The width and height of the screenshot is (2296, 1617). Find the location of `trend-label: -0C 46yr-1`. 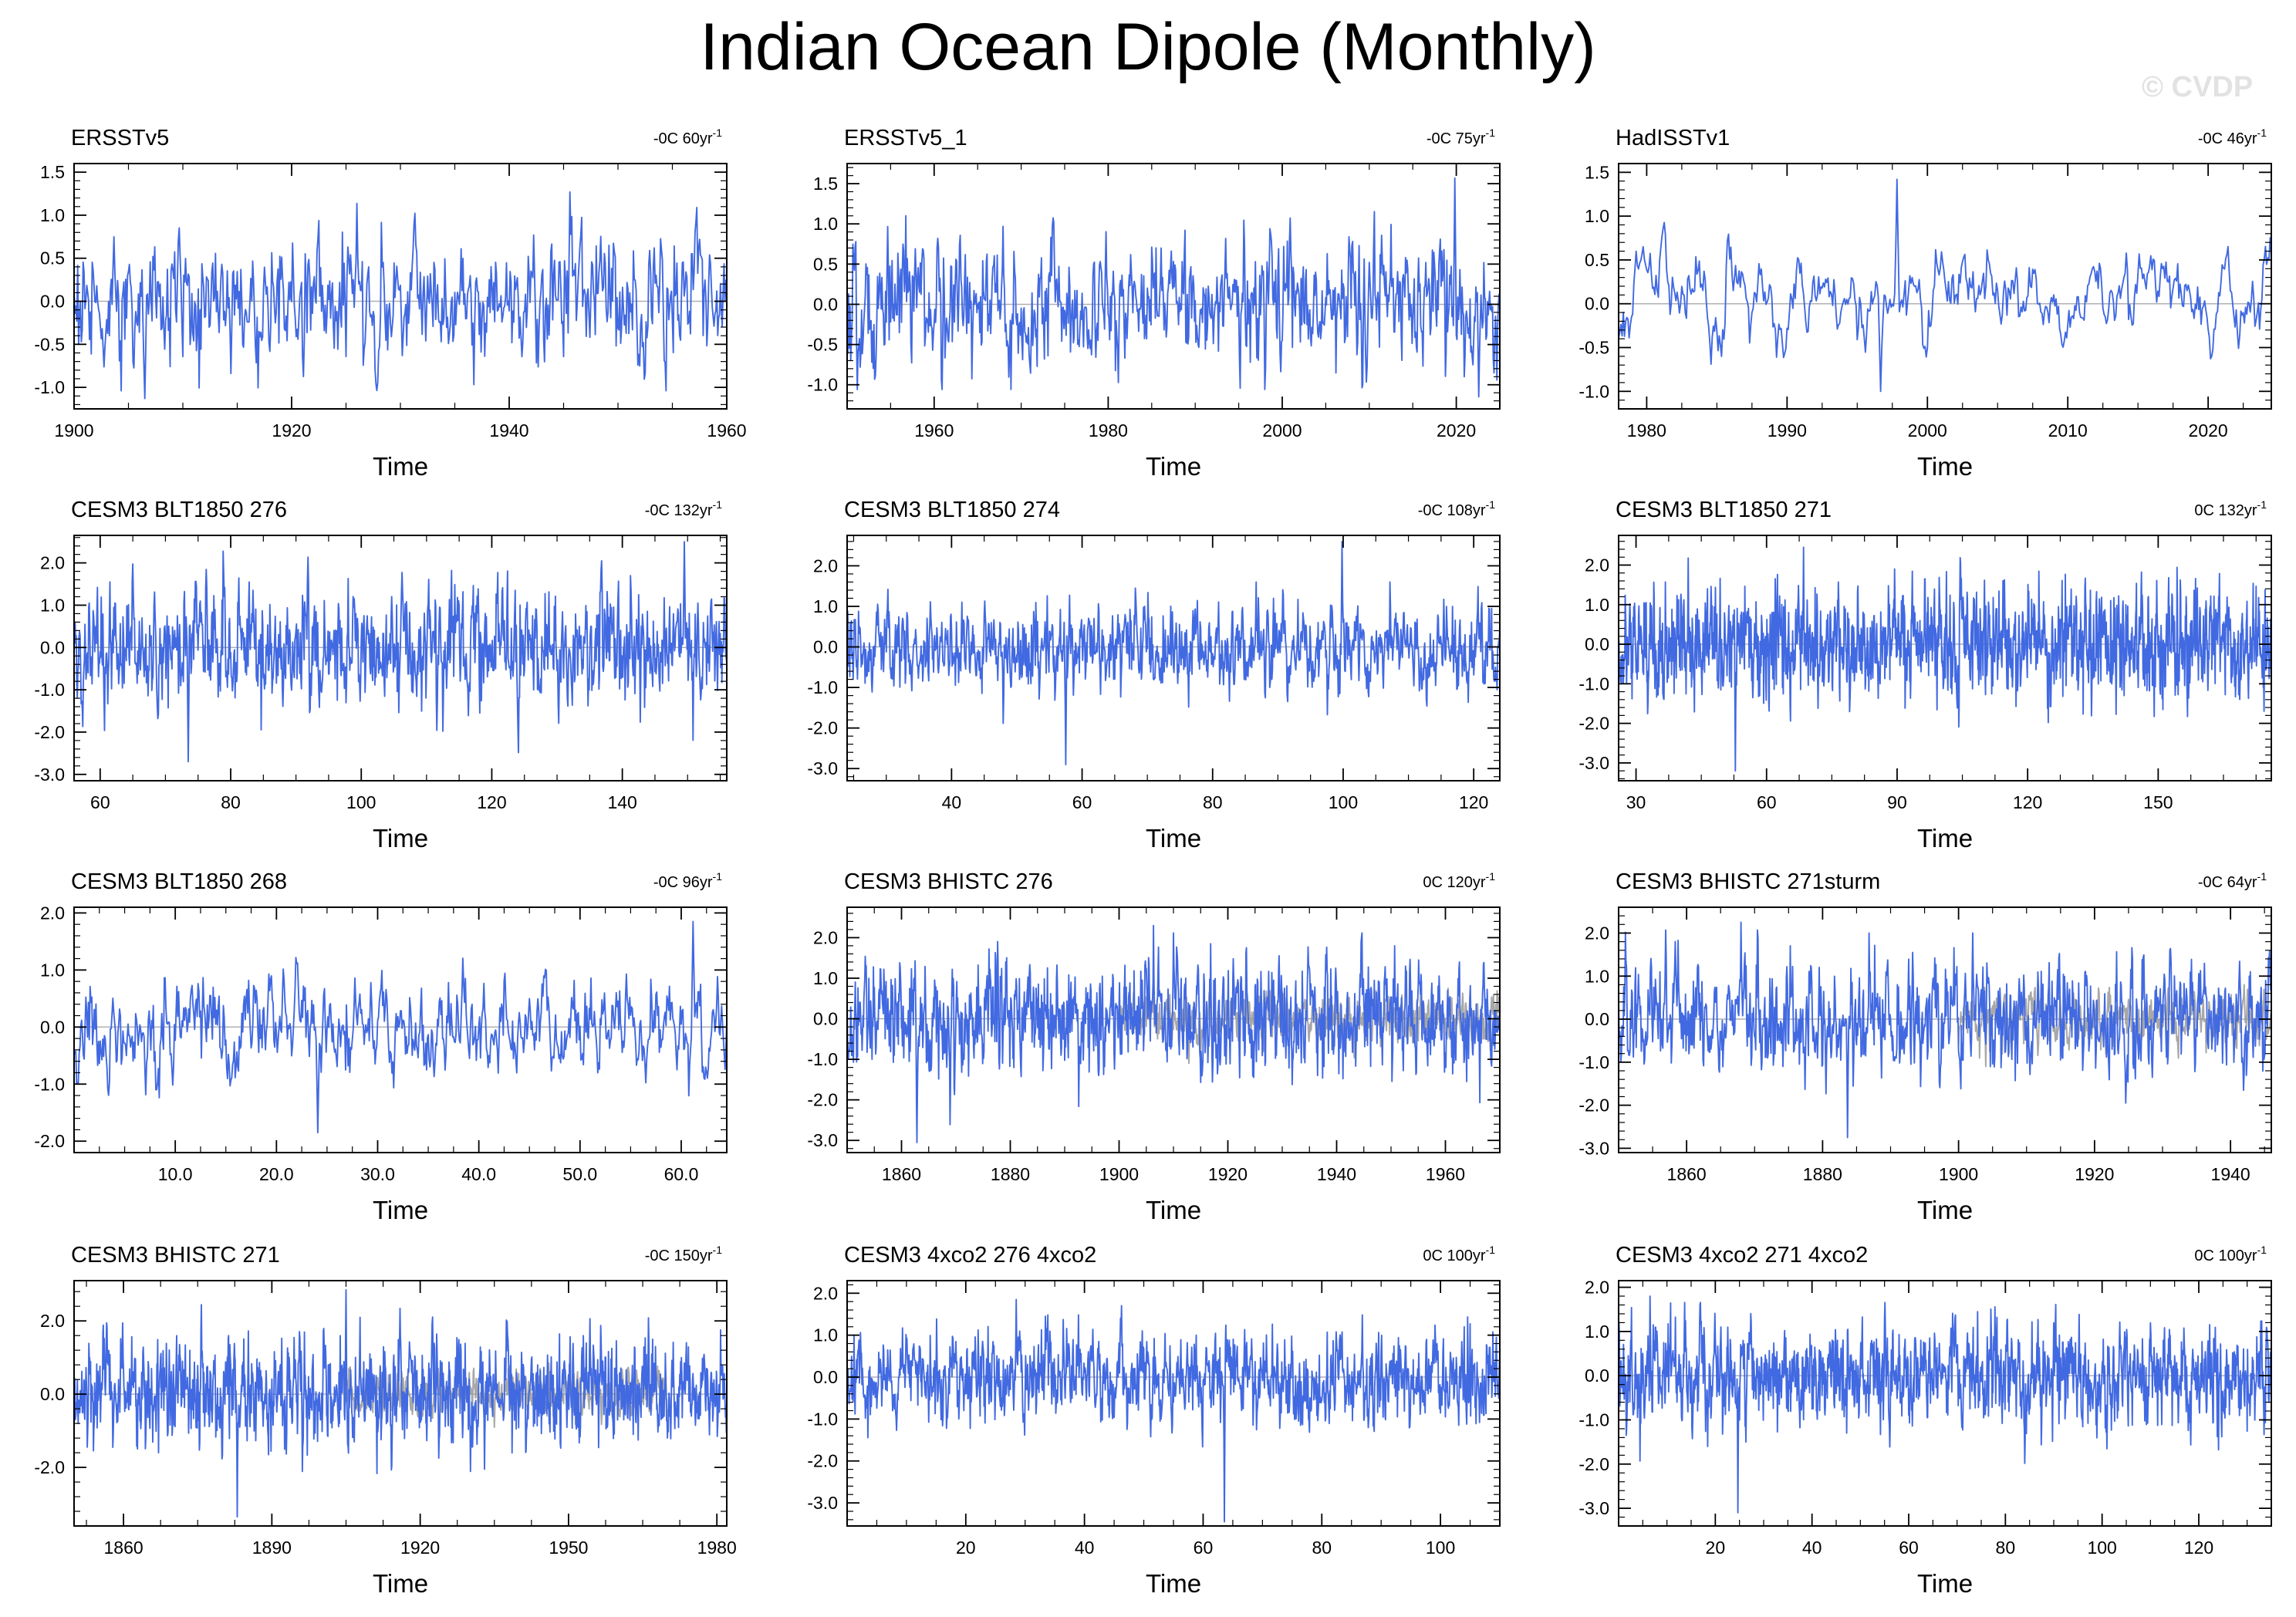

trend-label: -0C 46yr-1 is located at coordinates (2232, 137).